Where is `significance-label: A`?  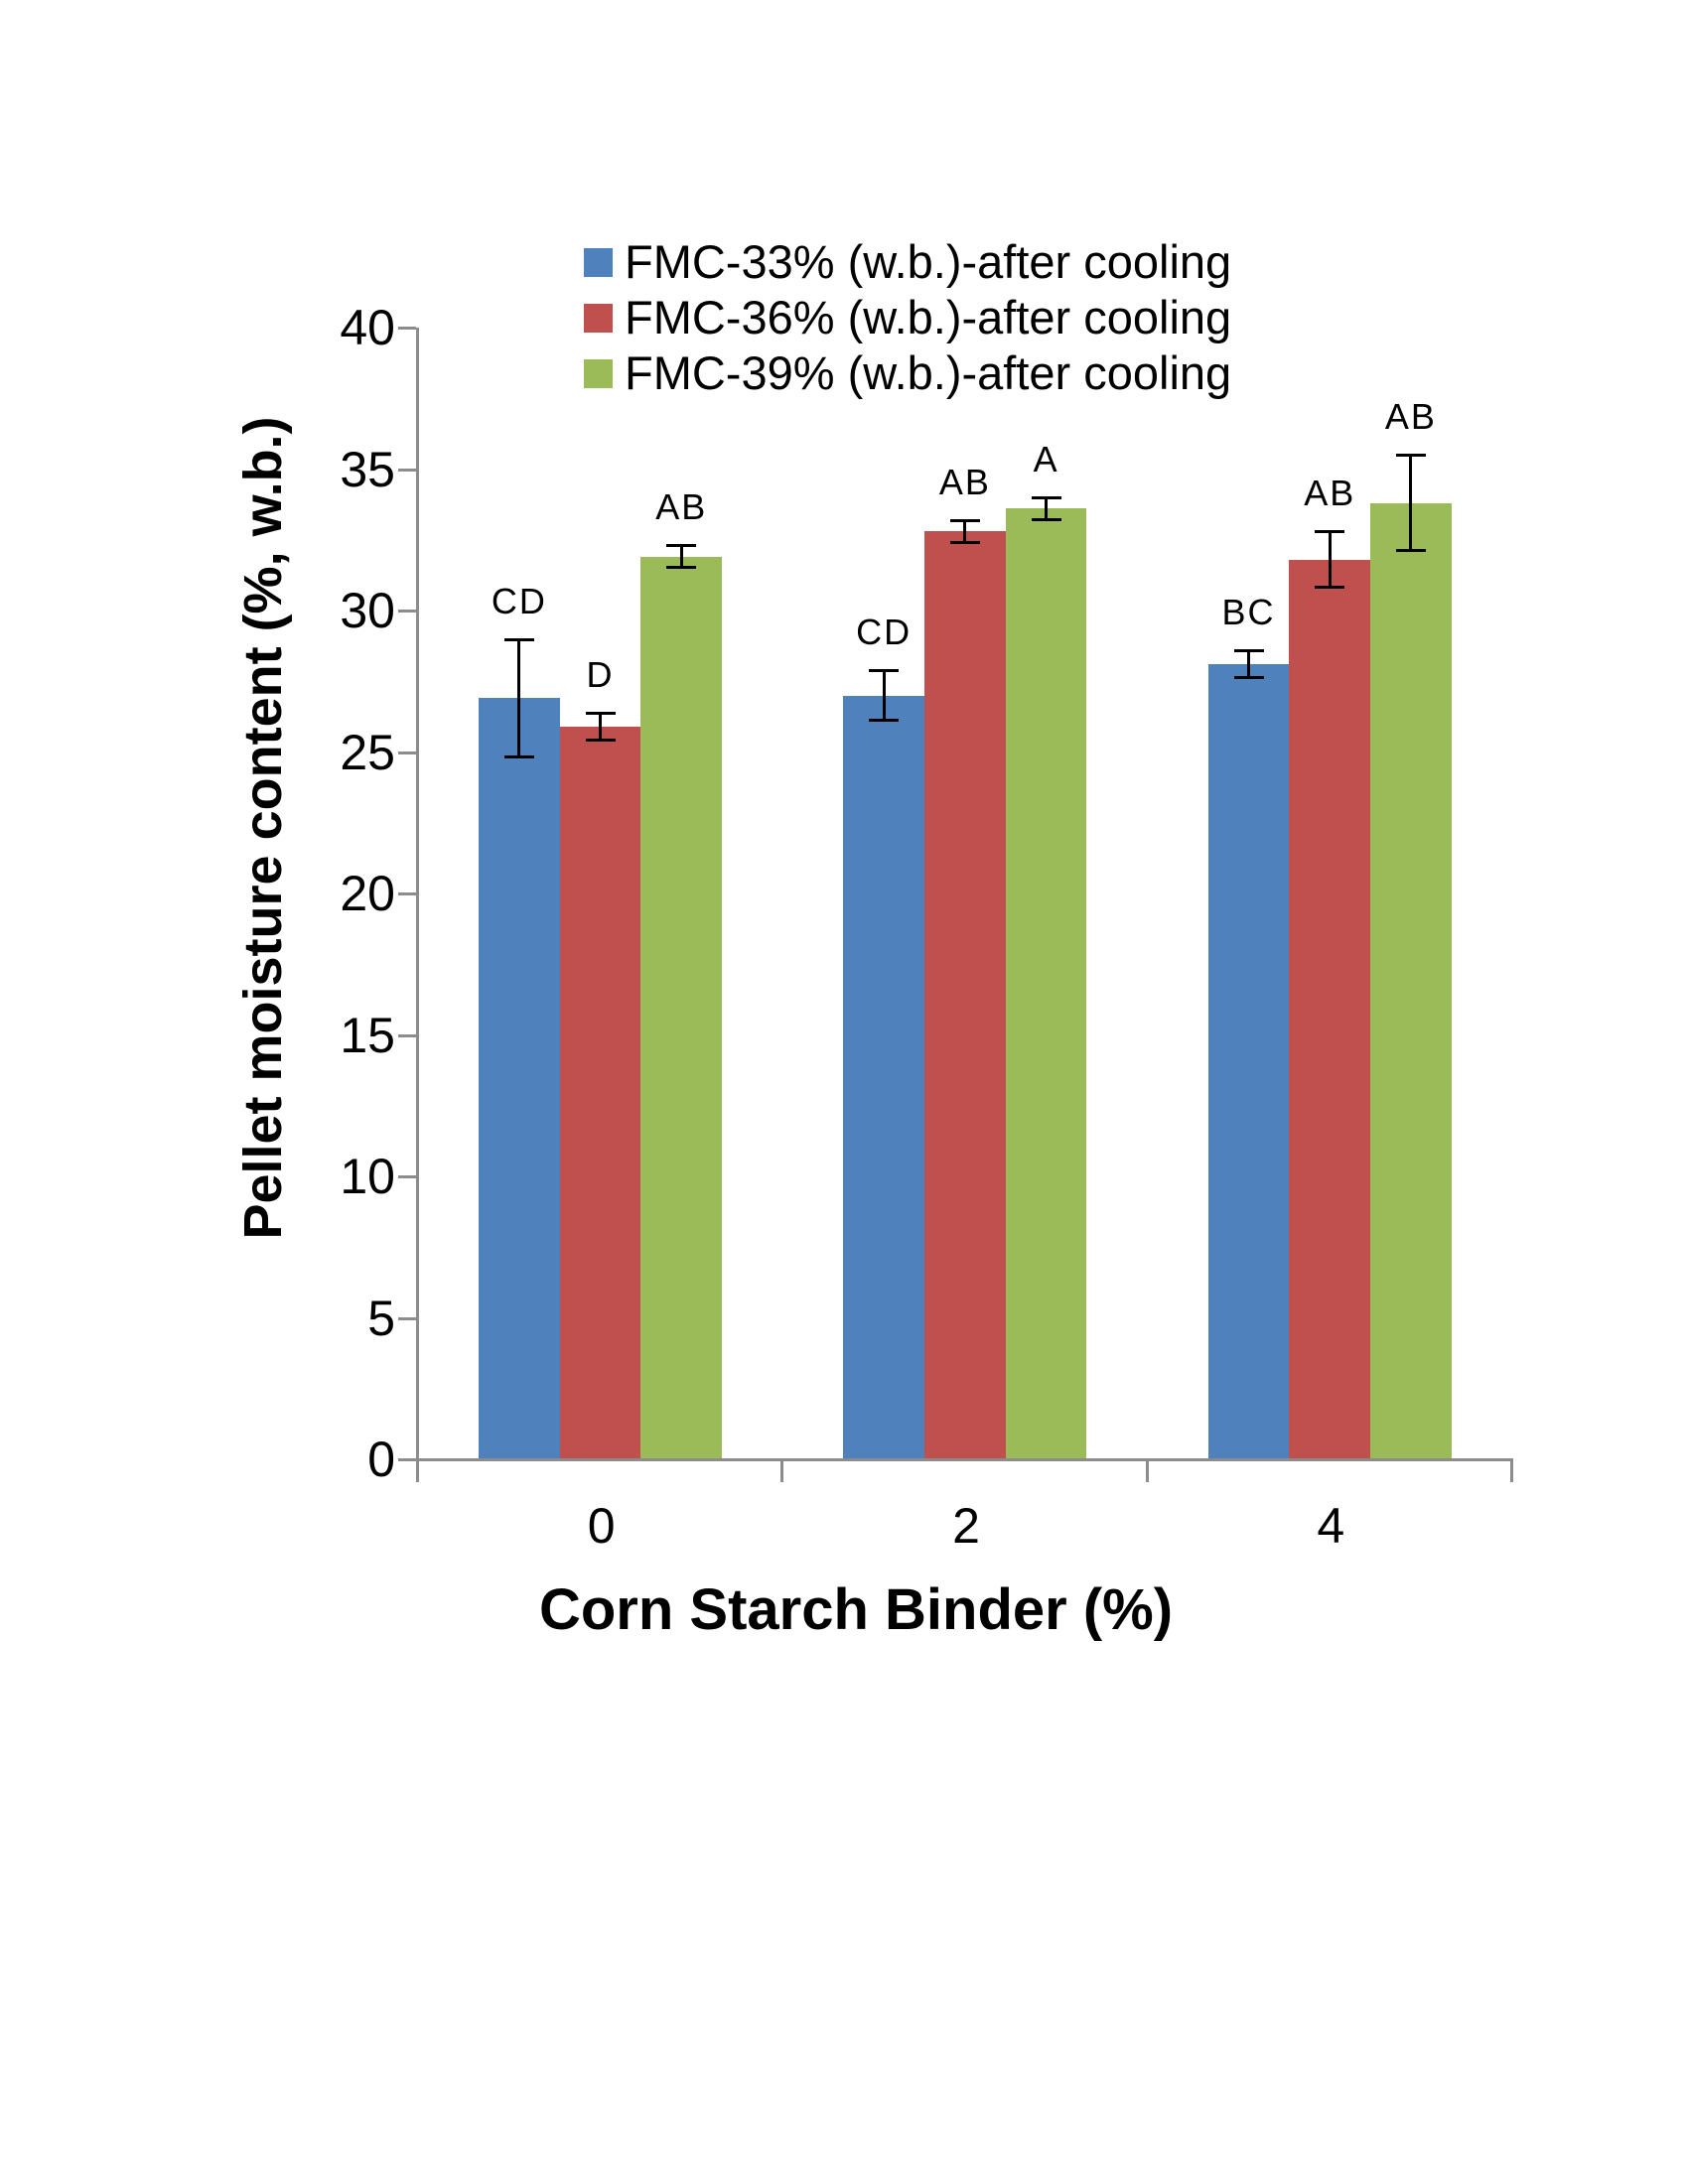
significance-label: A is located at coordinates (1046, 459).